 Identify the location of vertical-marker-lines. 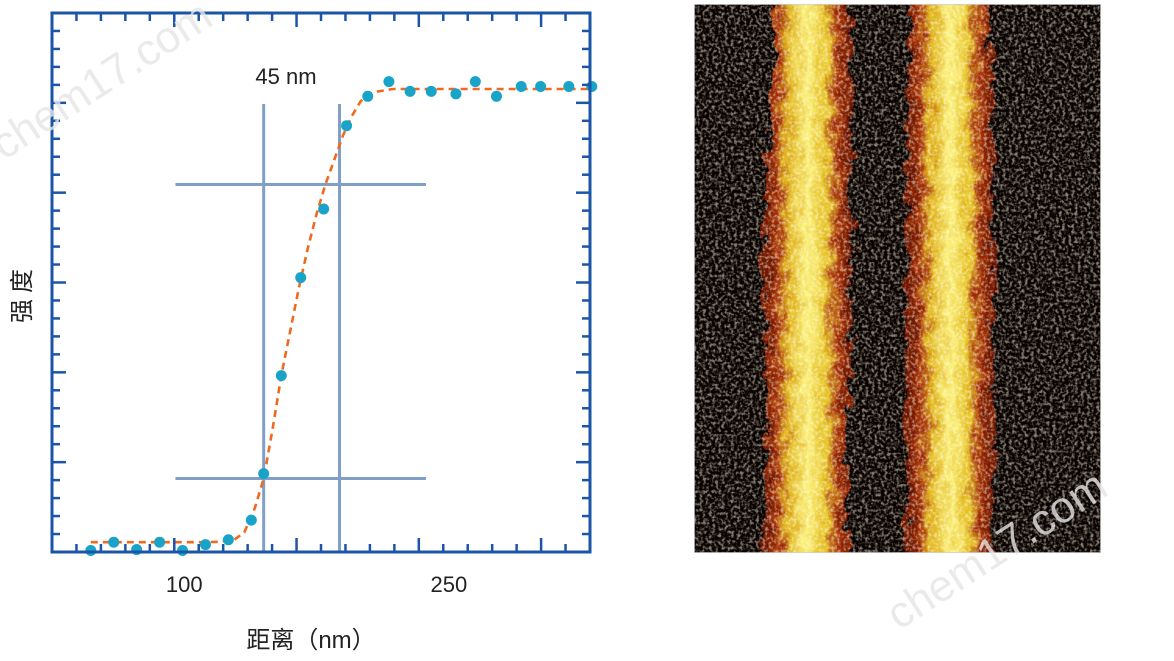
(302, 328).